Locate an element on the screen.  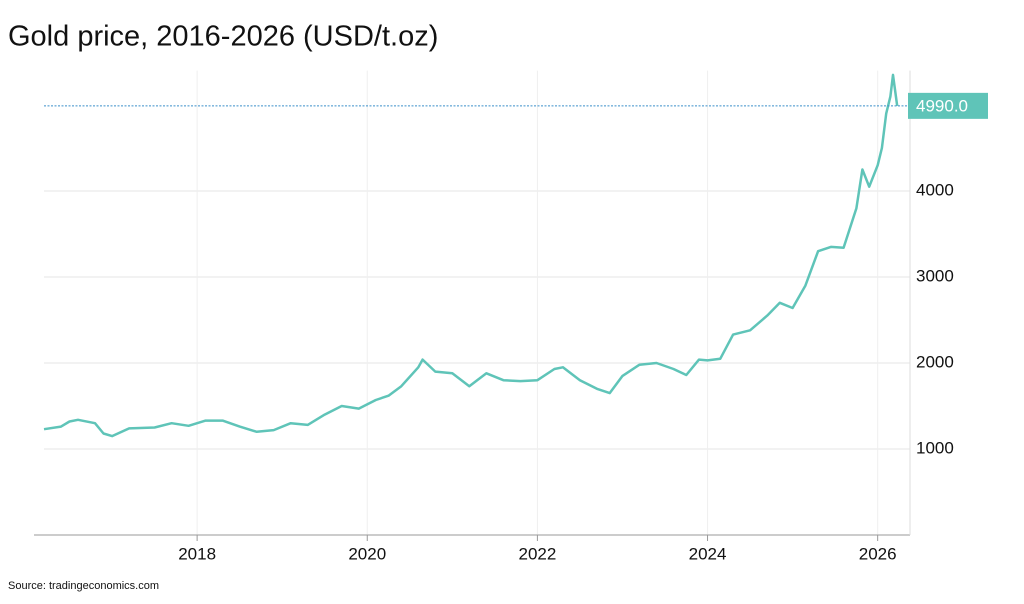
reference-label: 4990.0 is located at coordinates (942, 105).